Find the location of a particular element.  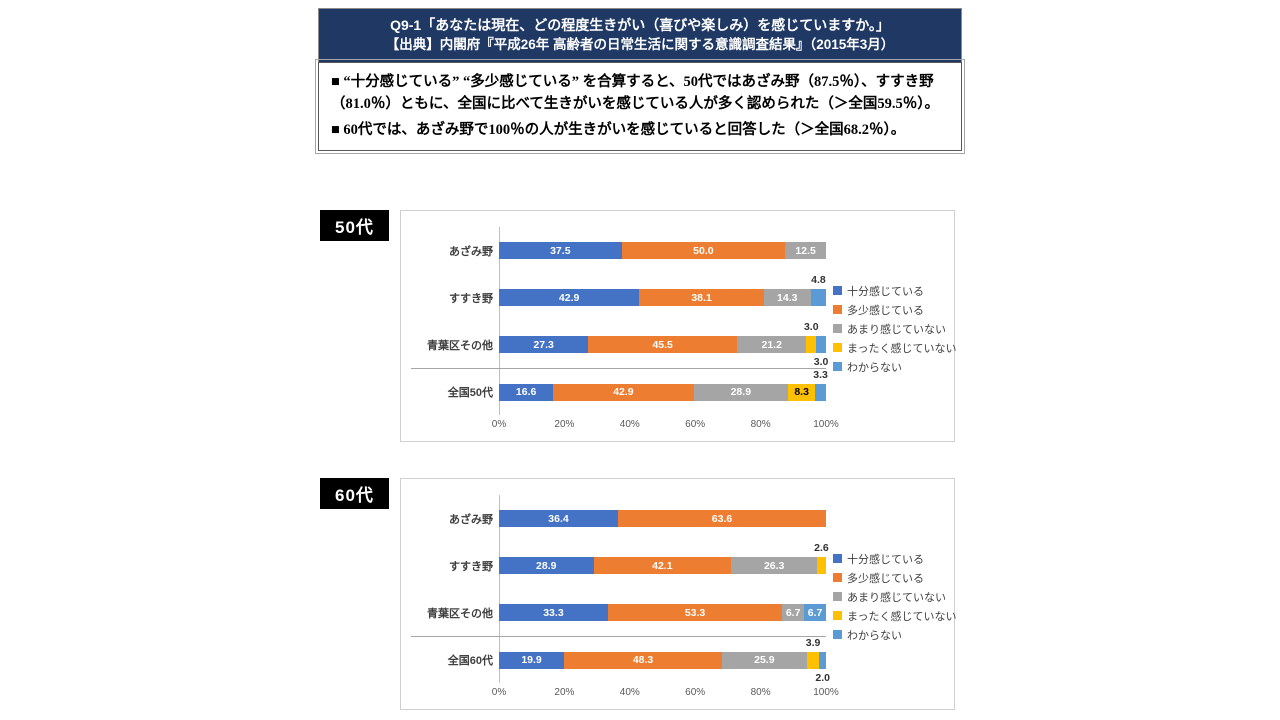

bar-row: すすき野 28.9 42.1 26.3 2.6 is located at coordinates (620, 565).